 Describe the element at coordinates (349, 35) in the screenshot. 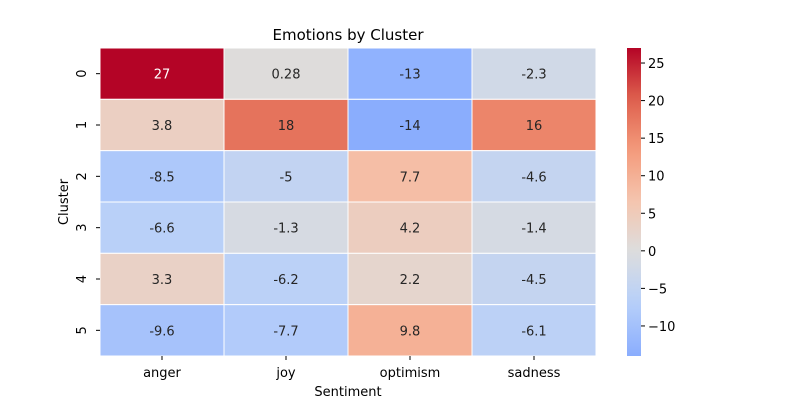

I see `chart-title: Emotions by Cluster` at that location.